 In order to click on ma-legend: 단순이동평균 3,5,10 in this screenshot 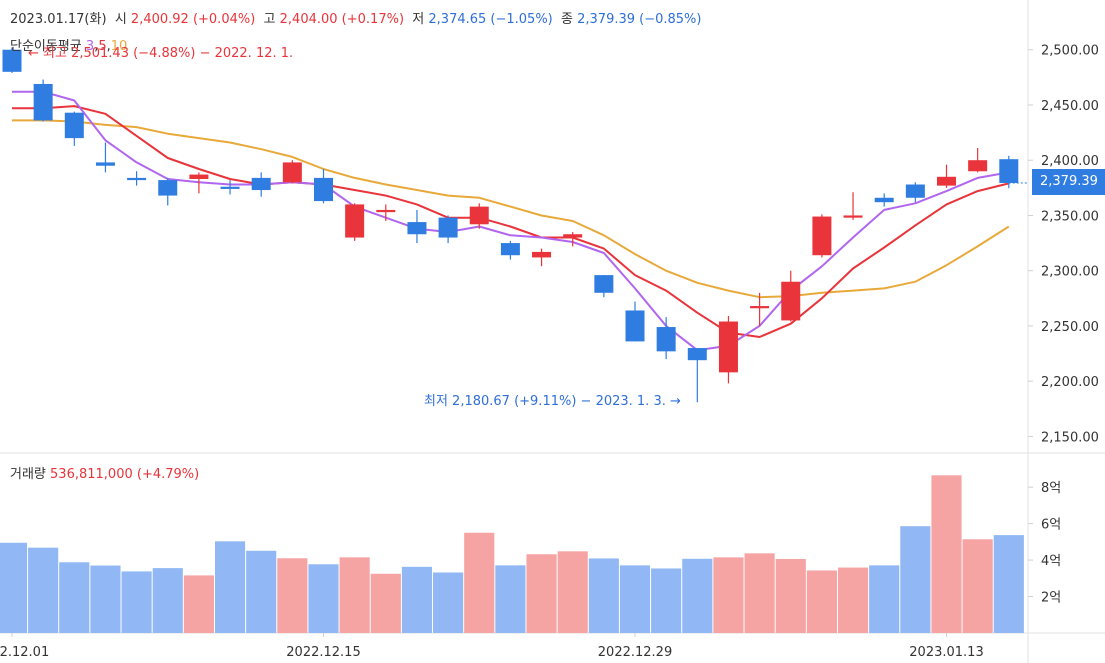, I will do `click(69, 46)`.